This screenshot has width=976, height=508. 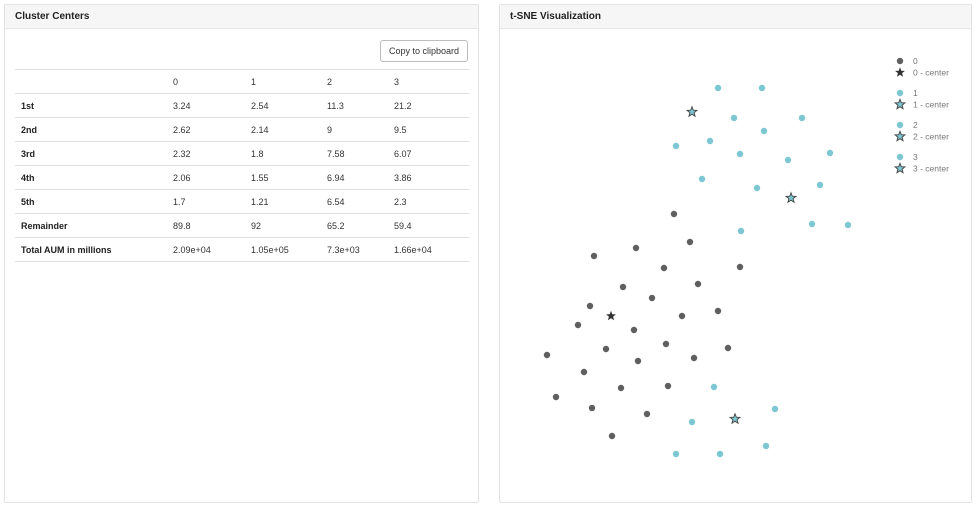 What do you see at coordinates (289, 129) in the screenshot?
I see `table-cell: 2.14` at bounding box center [289, 129].